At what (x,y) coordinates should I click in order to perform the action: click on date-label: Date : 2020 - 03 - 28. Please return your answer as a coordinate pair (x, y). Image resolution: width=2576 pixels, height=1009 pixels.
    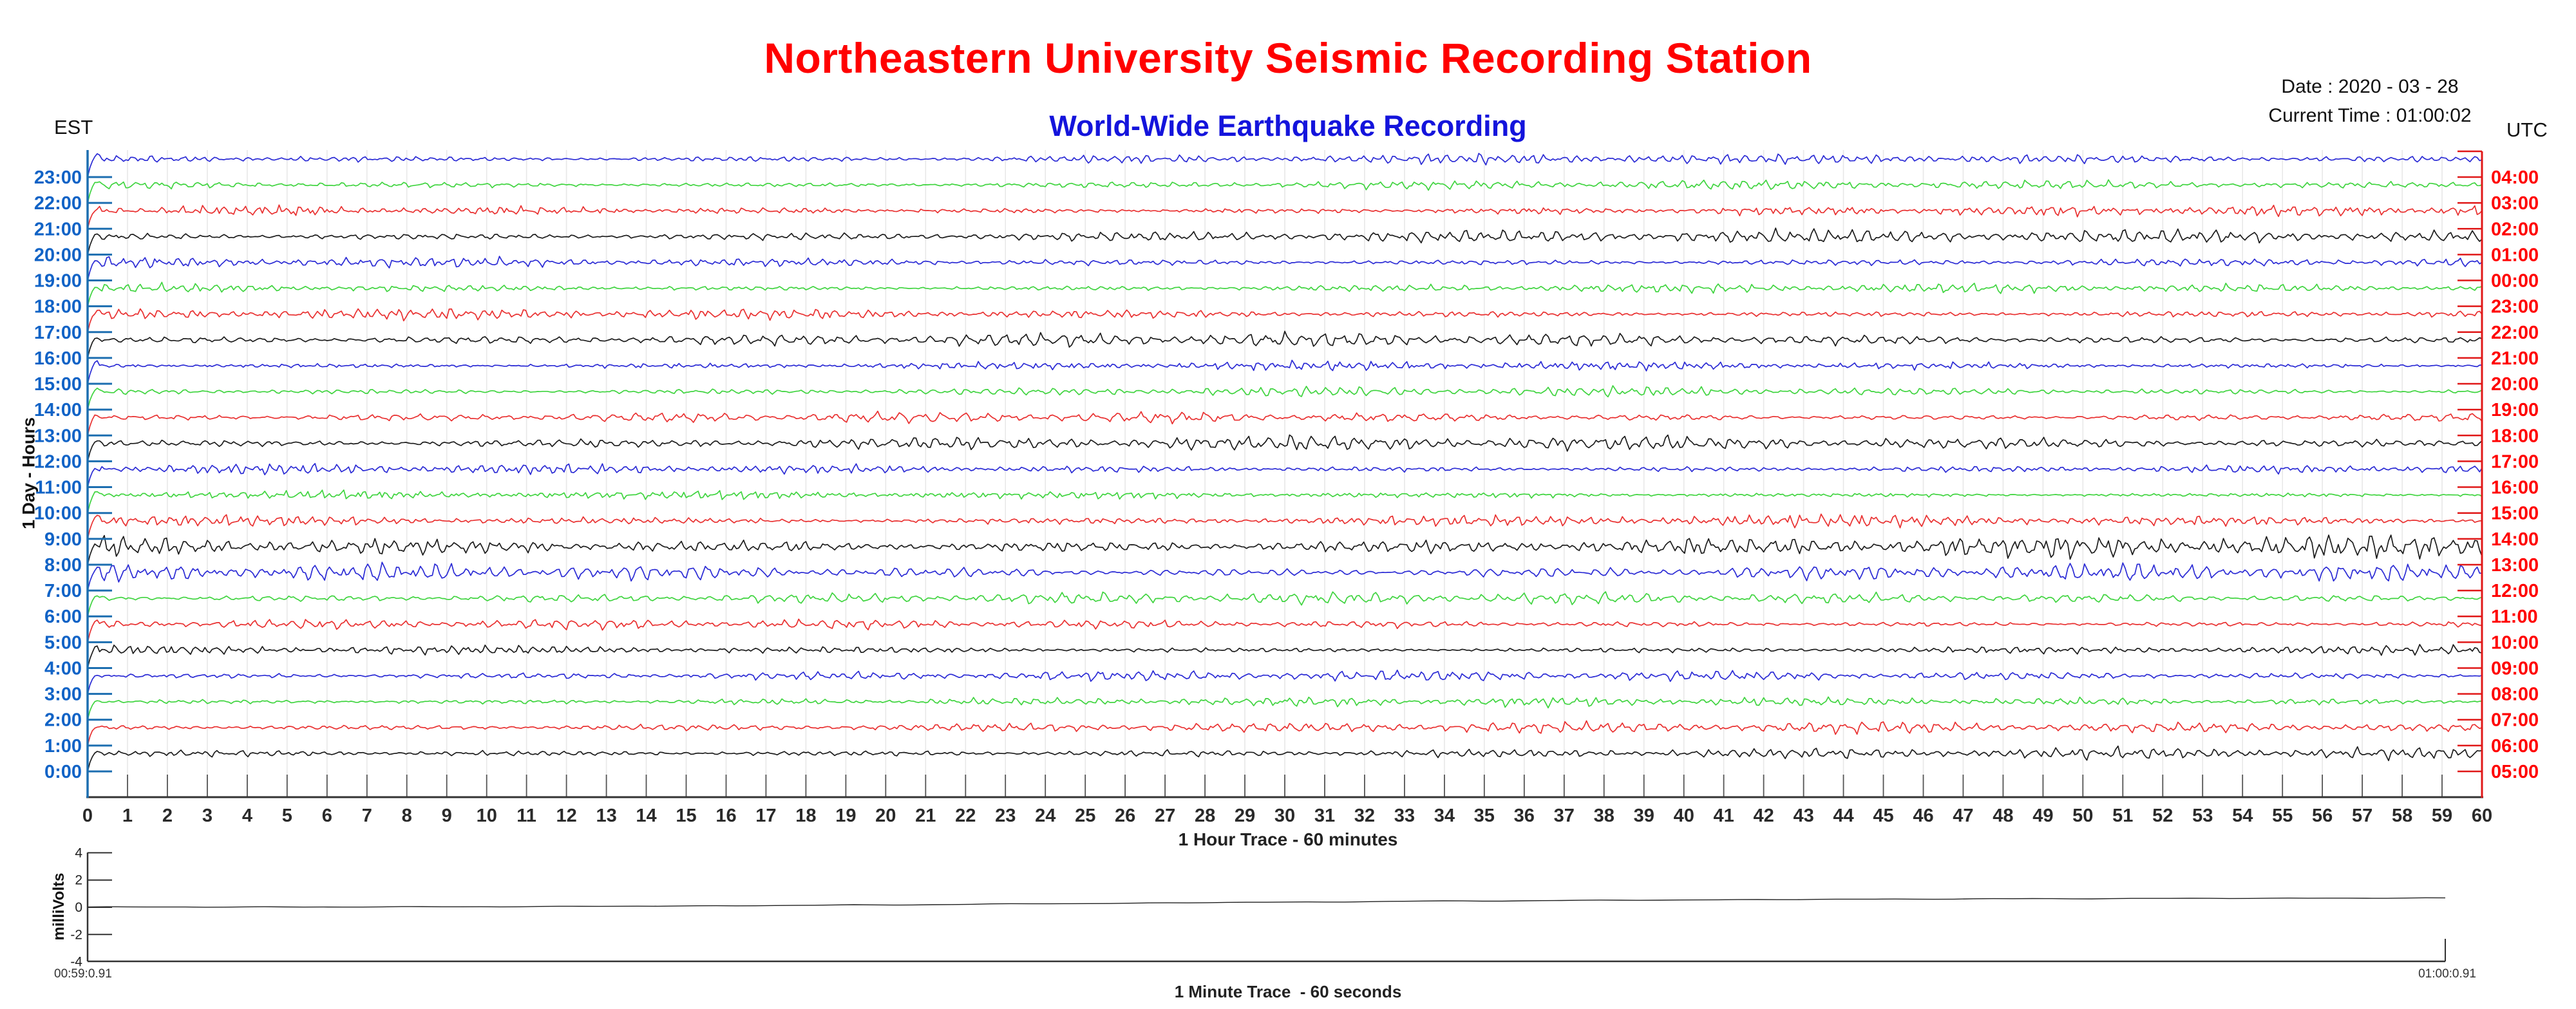
    Looking at the image, I should click on (2370, 86).